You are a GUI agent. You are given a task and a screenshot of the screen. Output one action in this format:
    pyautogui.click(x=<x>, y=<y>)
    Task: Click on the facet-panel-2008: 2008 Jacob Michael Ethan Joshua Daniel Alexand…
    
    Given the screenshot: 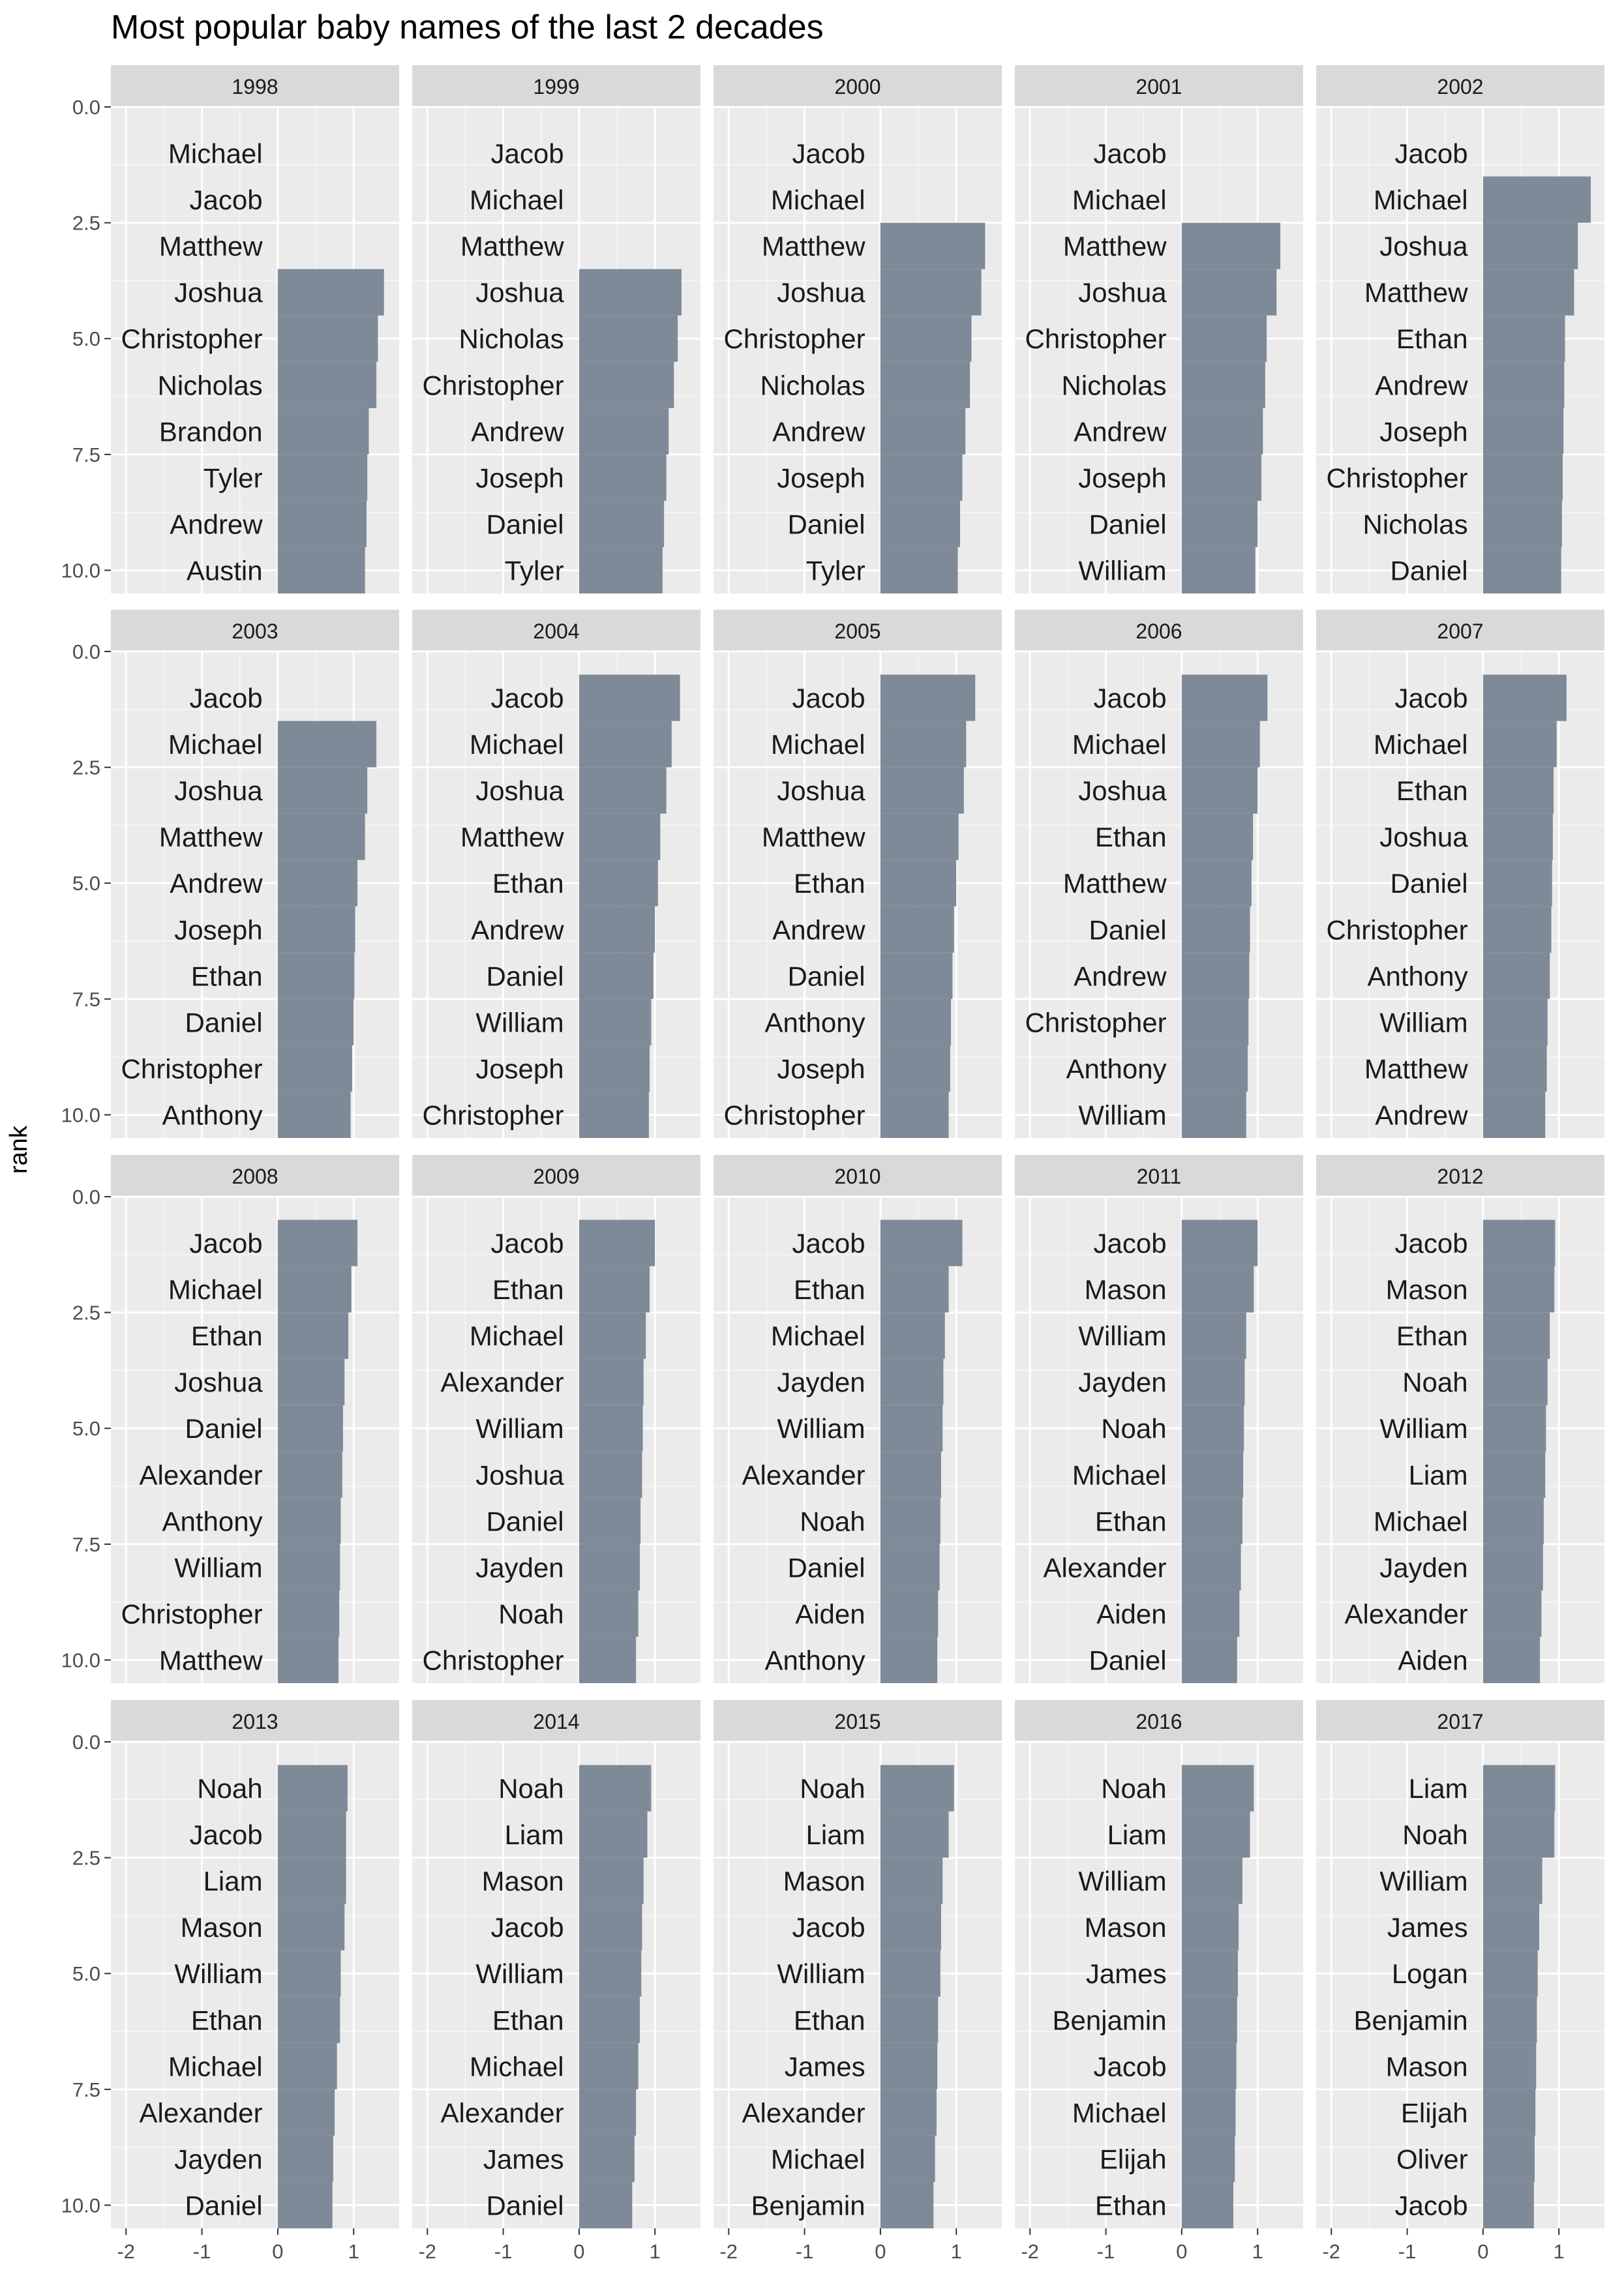 What is the action you would take?
    pyautogui.click(x=230, y=1419)
    